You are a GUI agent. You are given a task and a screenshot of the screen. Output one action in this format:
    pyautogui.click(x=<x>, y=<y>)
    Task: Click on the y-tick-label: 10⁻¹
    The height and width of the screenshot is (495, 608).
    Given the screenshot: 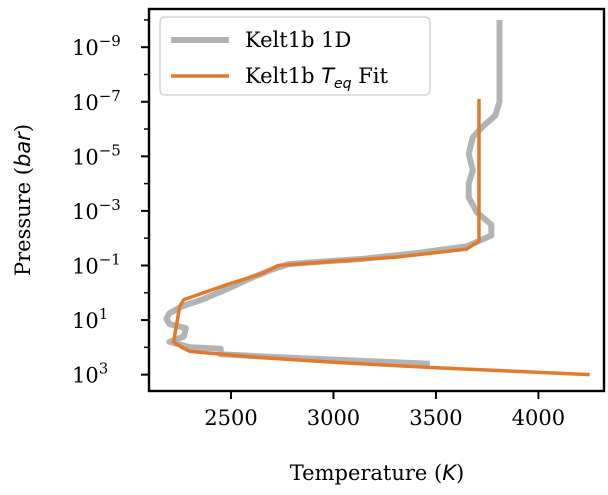 What is the action you would take?
    pyautogui.click(x=96, y=264)
    